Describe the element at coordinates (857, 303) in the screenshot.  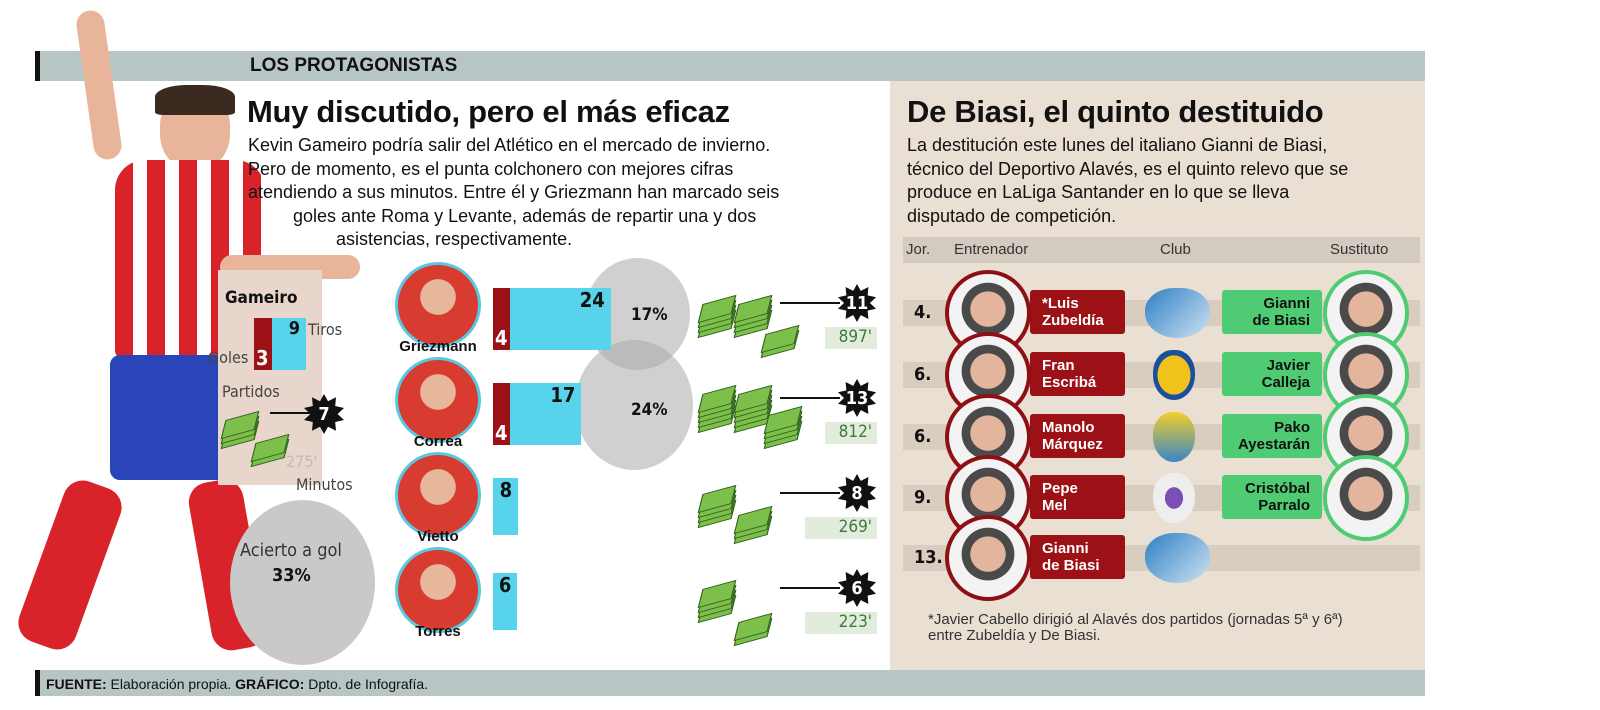
I see `partidos-badge: 11` at that location.